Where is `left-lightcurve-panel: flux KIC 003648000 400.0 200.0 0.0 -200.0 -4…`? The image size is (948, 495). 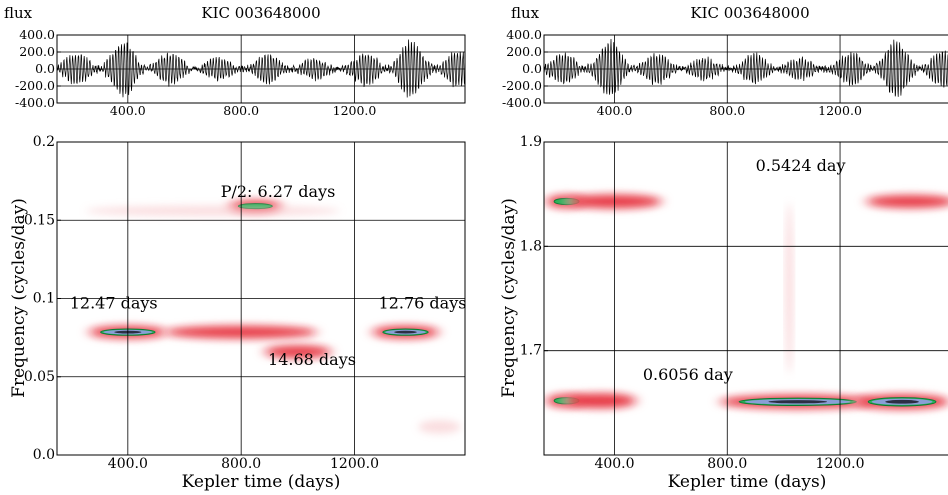 left-lightcurve-panel: flux KIC 003648000 400.0 200.0 0.0 -200.0 -4… is located at coordinates (235, 61).